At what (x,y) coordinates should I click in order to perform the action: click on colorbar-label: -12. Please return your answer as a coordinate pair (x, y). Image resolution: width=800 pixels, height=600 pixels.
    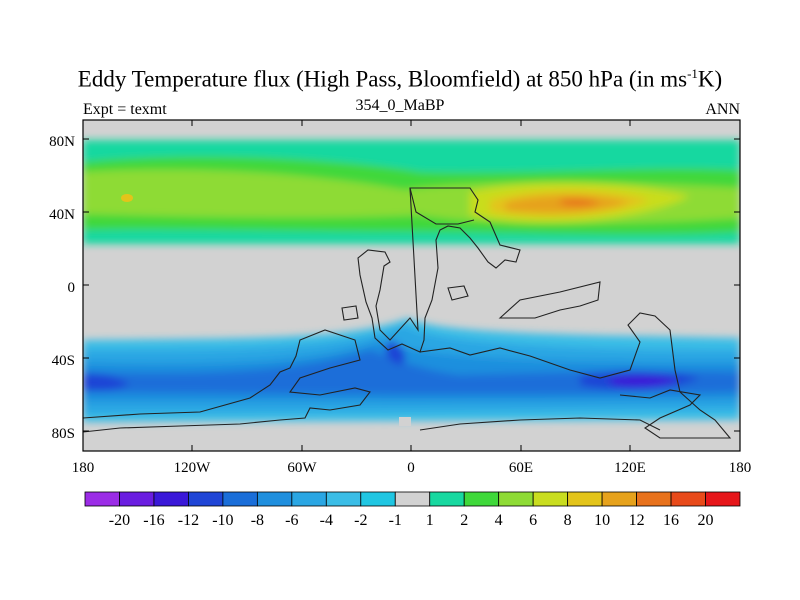
    Looking at the image, I should click on (188, 520).